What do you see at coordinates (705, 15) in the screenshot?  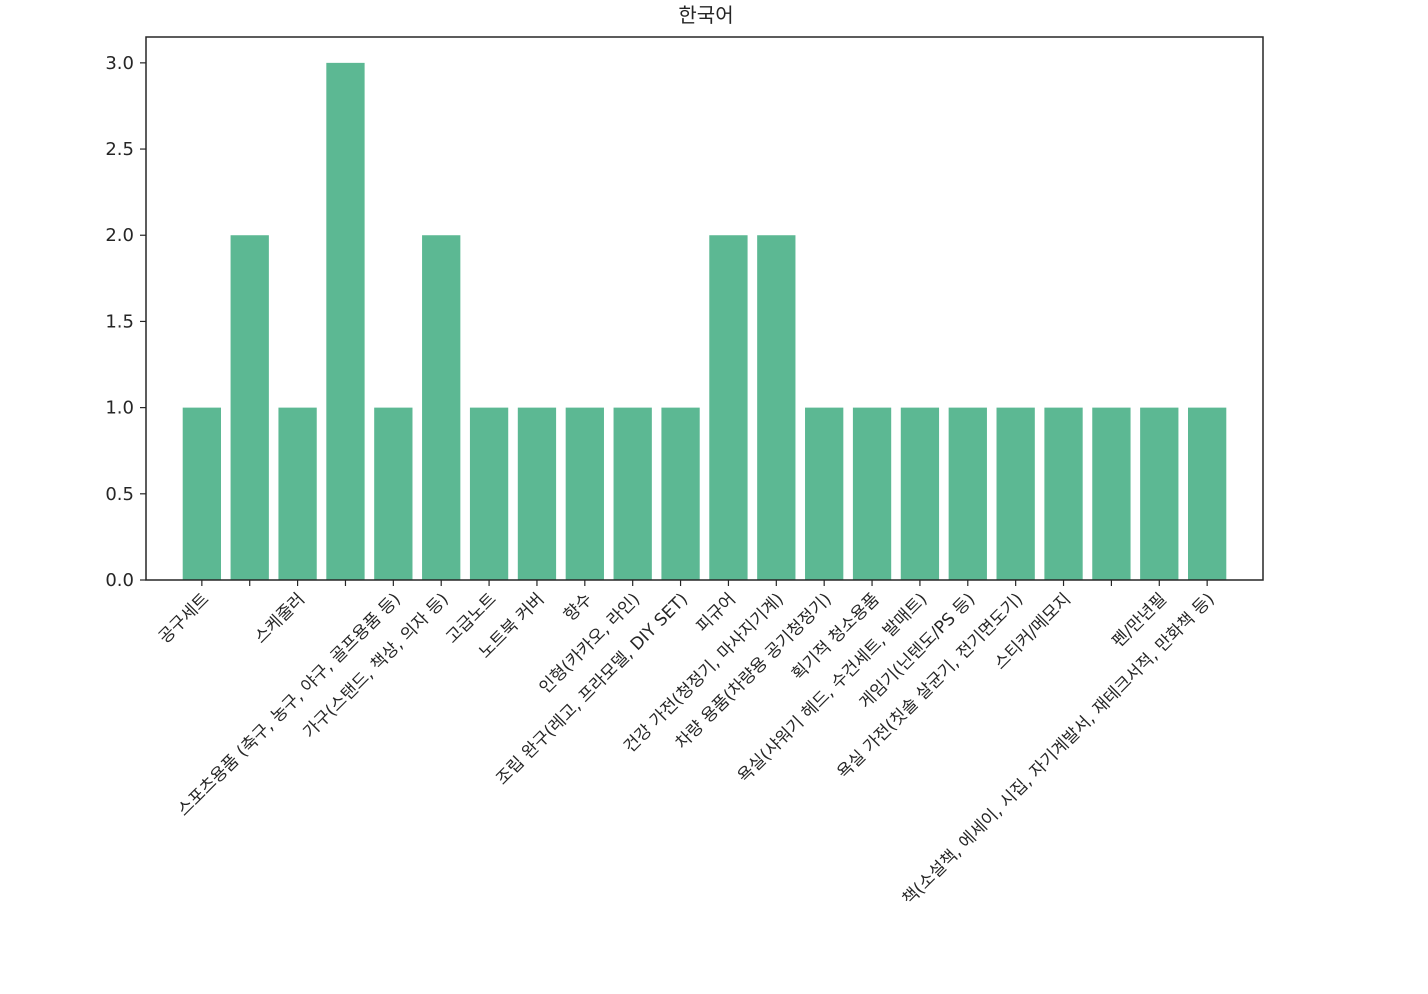 I see `chart-title: 한국어` at bounding box center [705, 15].